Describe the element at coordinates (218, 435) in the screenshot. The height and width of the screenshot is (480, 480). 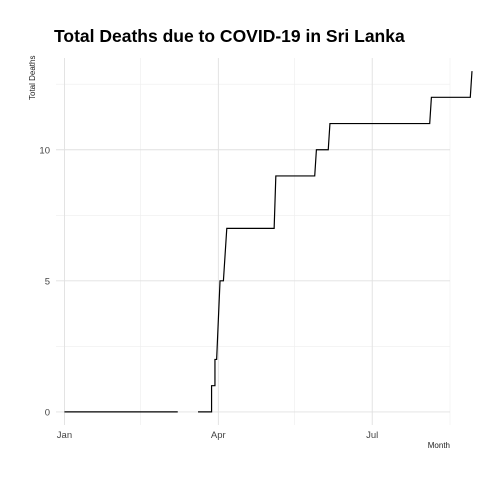
I see `x-tick-label: Apr` at that location.